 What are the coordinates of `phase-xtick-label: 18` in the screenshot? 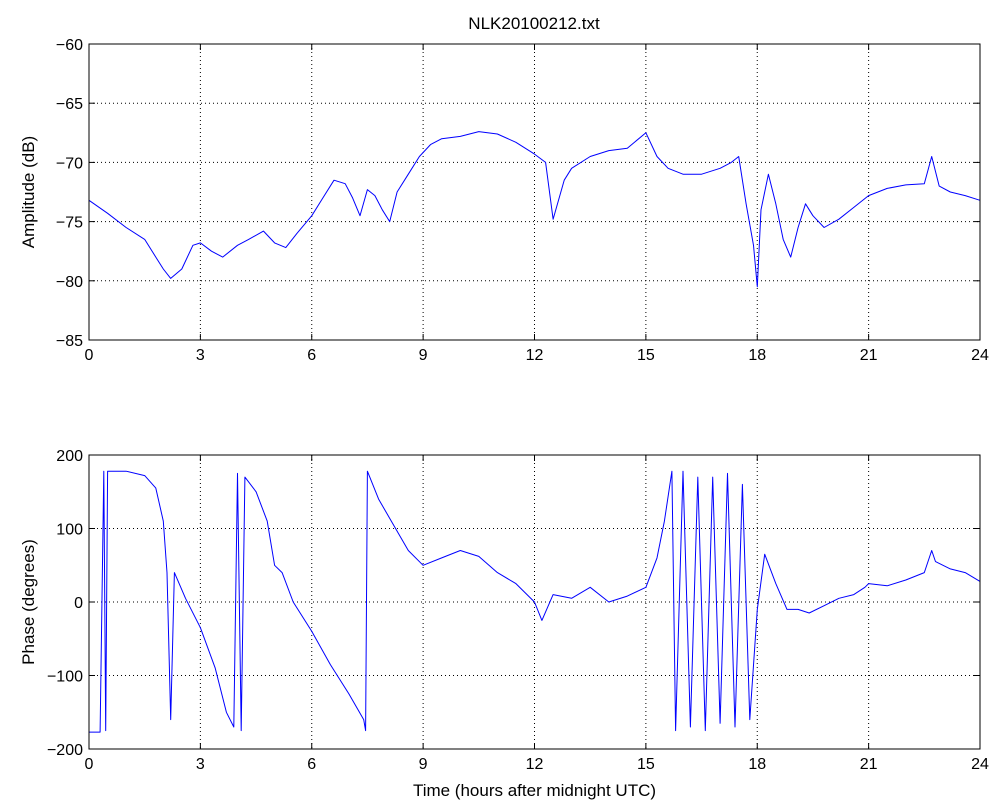 It's located at (757, 764).